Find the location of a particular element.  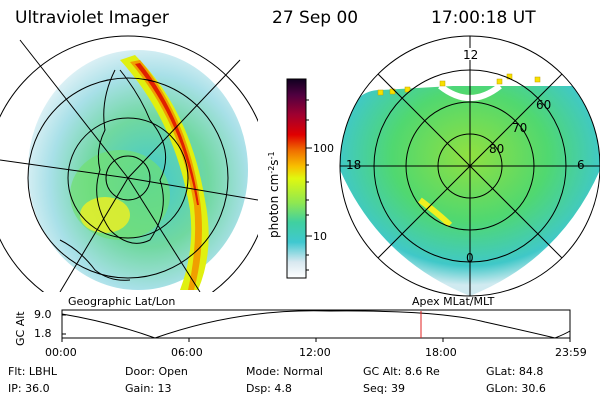

footer-dsp: Dsp: 4.8 is located at coordinates (269, 388).